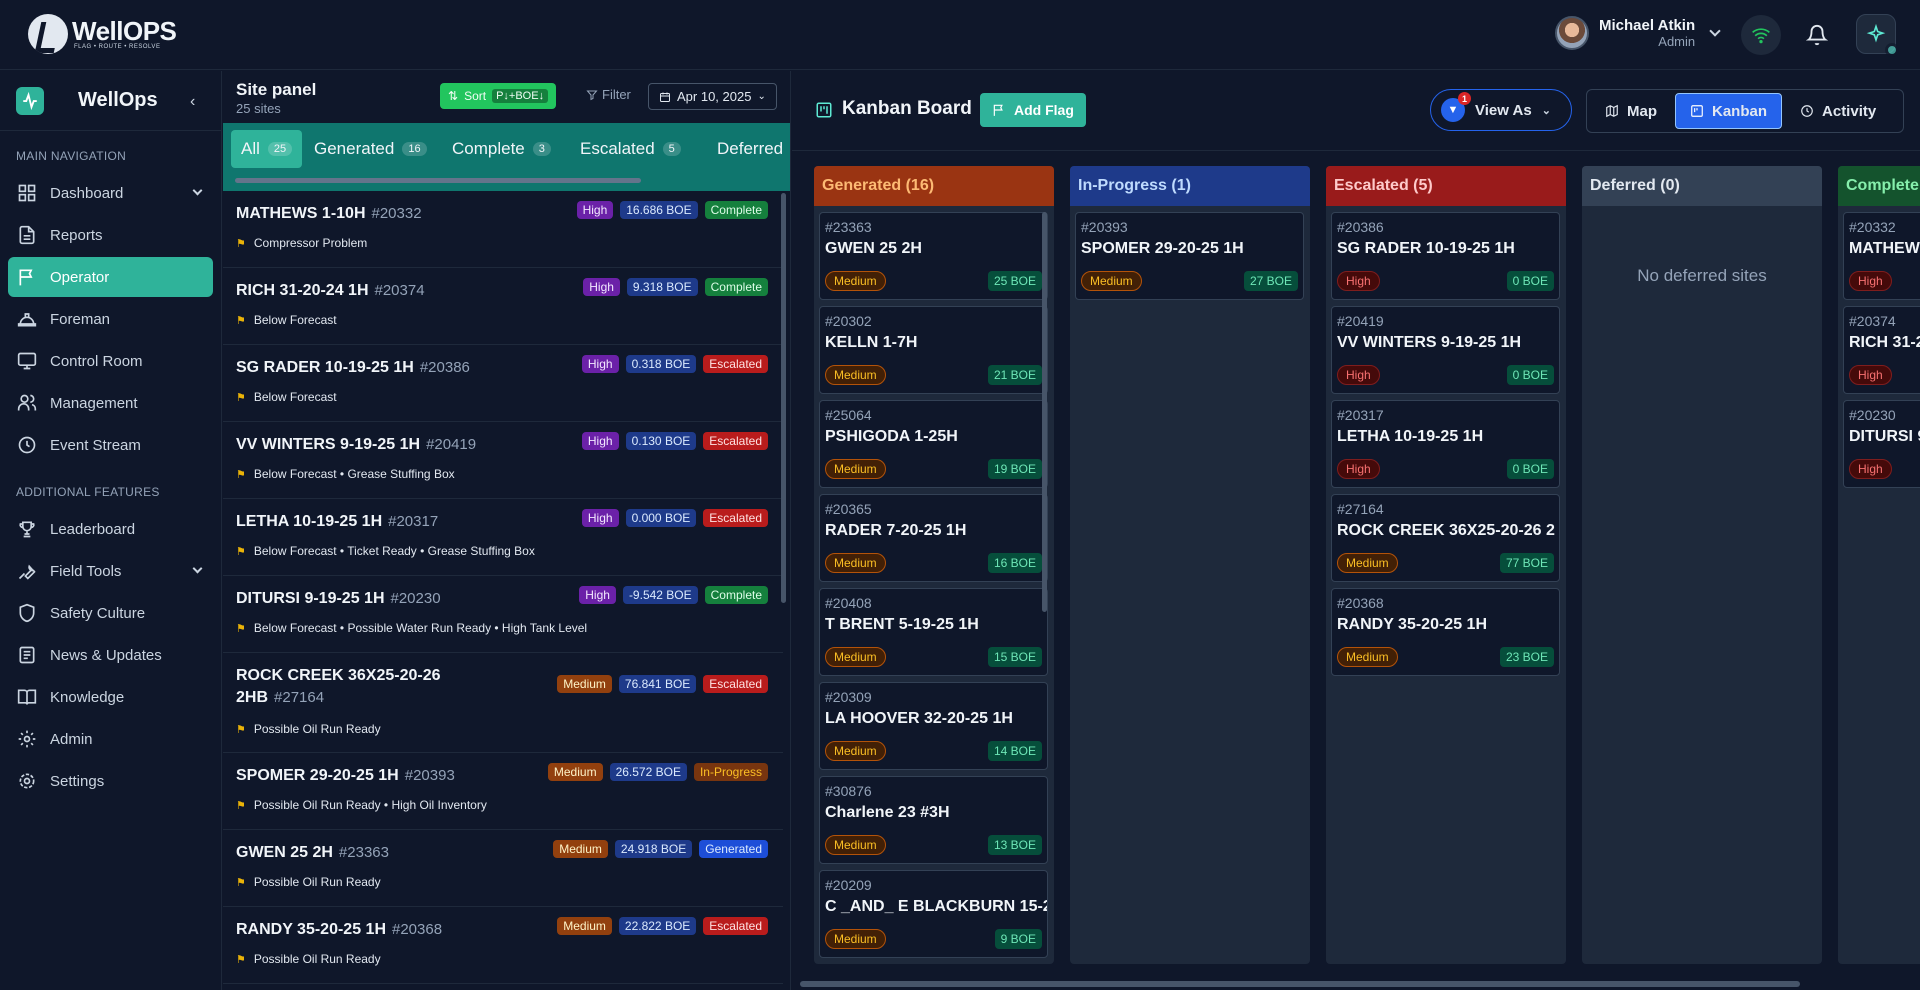 Image resolution: width=1920 pixels, height=990 pixels. I want to click on collapse-sidebar-icon: ‹, so click(193, 101).